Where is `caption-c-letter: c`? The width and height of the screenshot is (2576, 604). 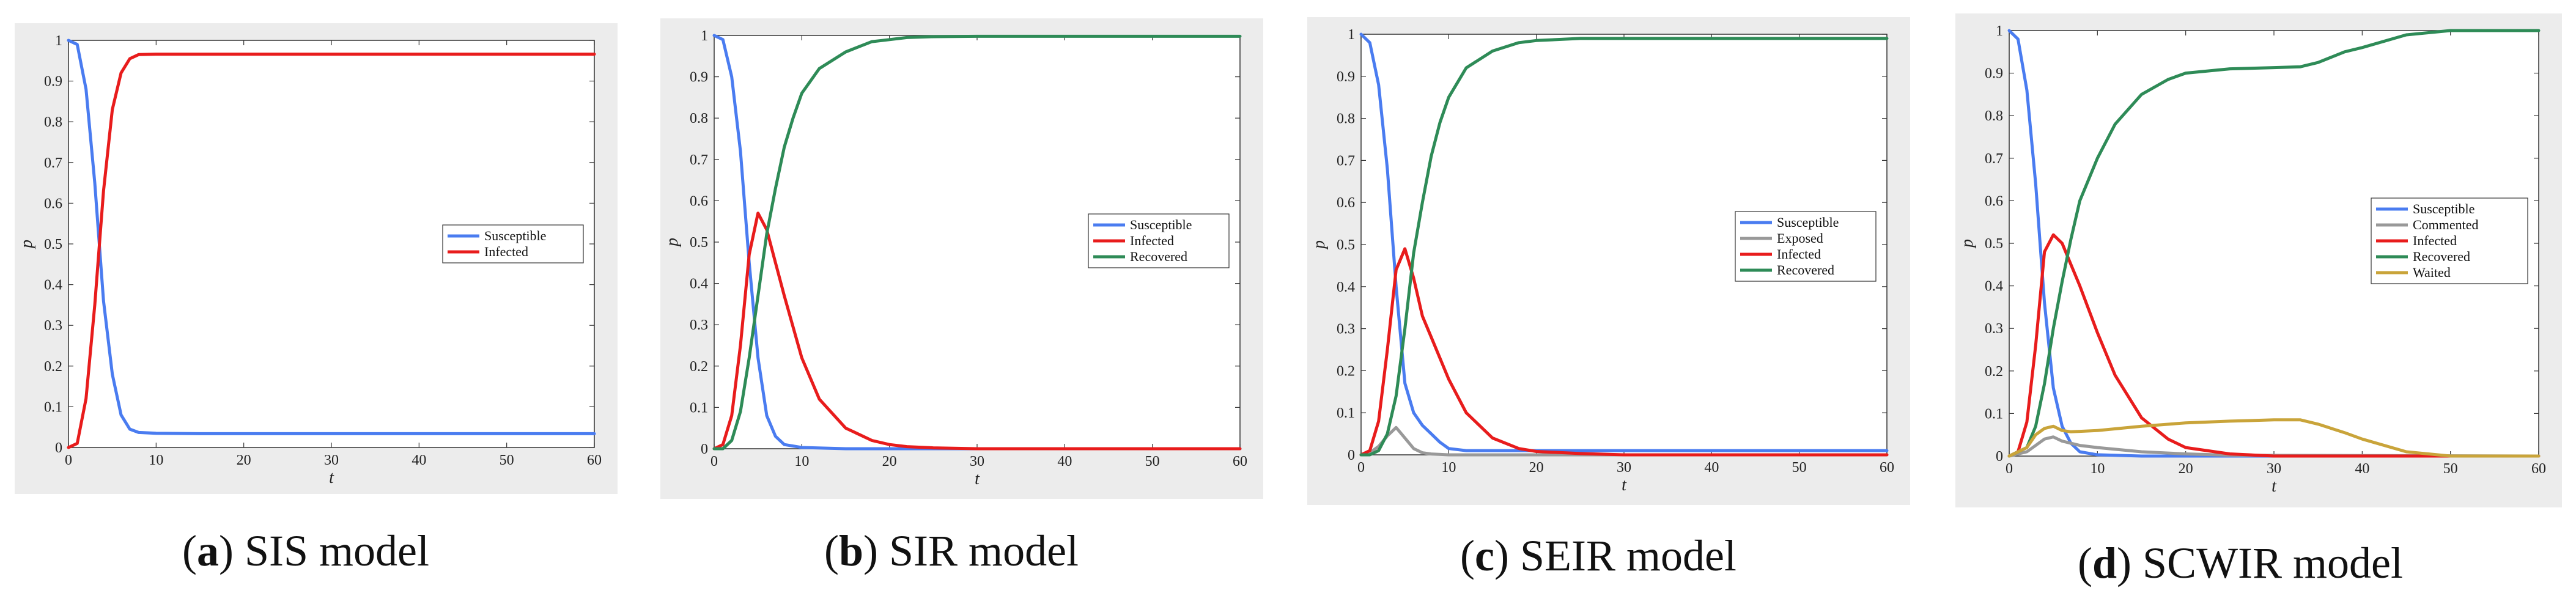
caption-c-letter: c is located at coordinates (1484, 555).